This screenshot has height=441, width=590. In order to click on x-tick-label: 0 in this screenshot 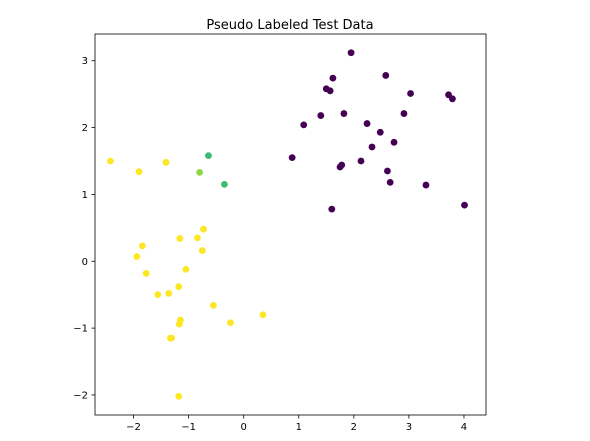, I will do `click(244, 427)`.